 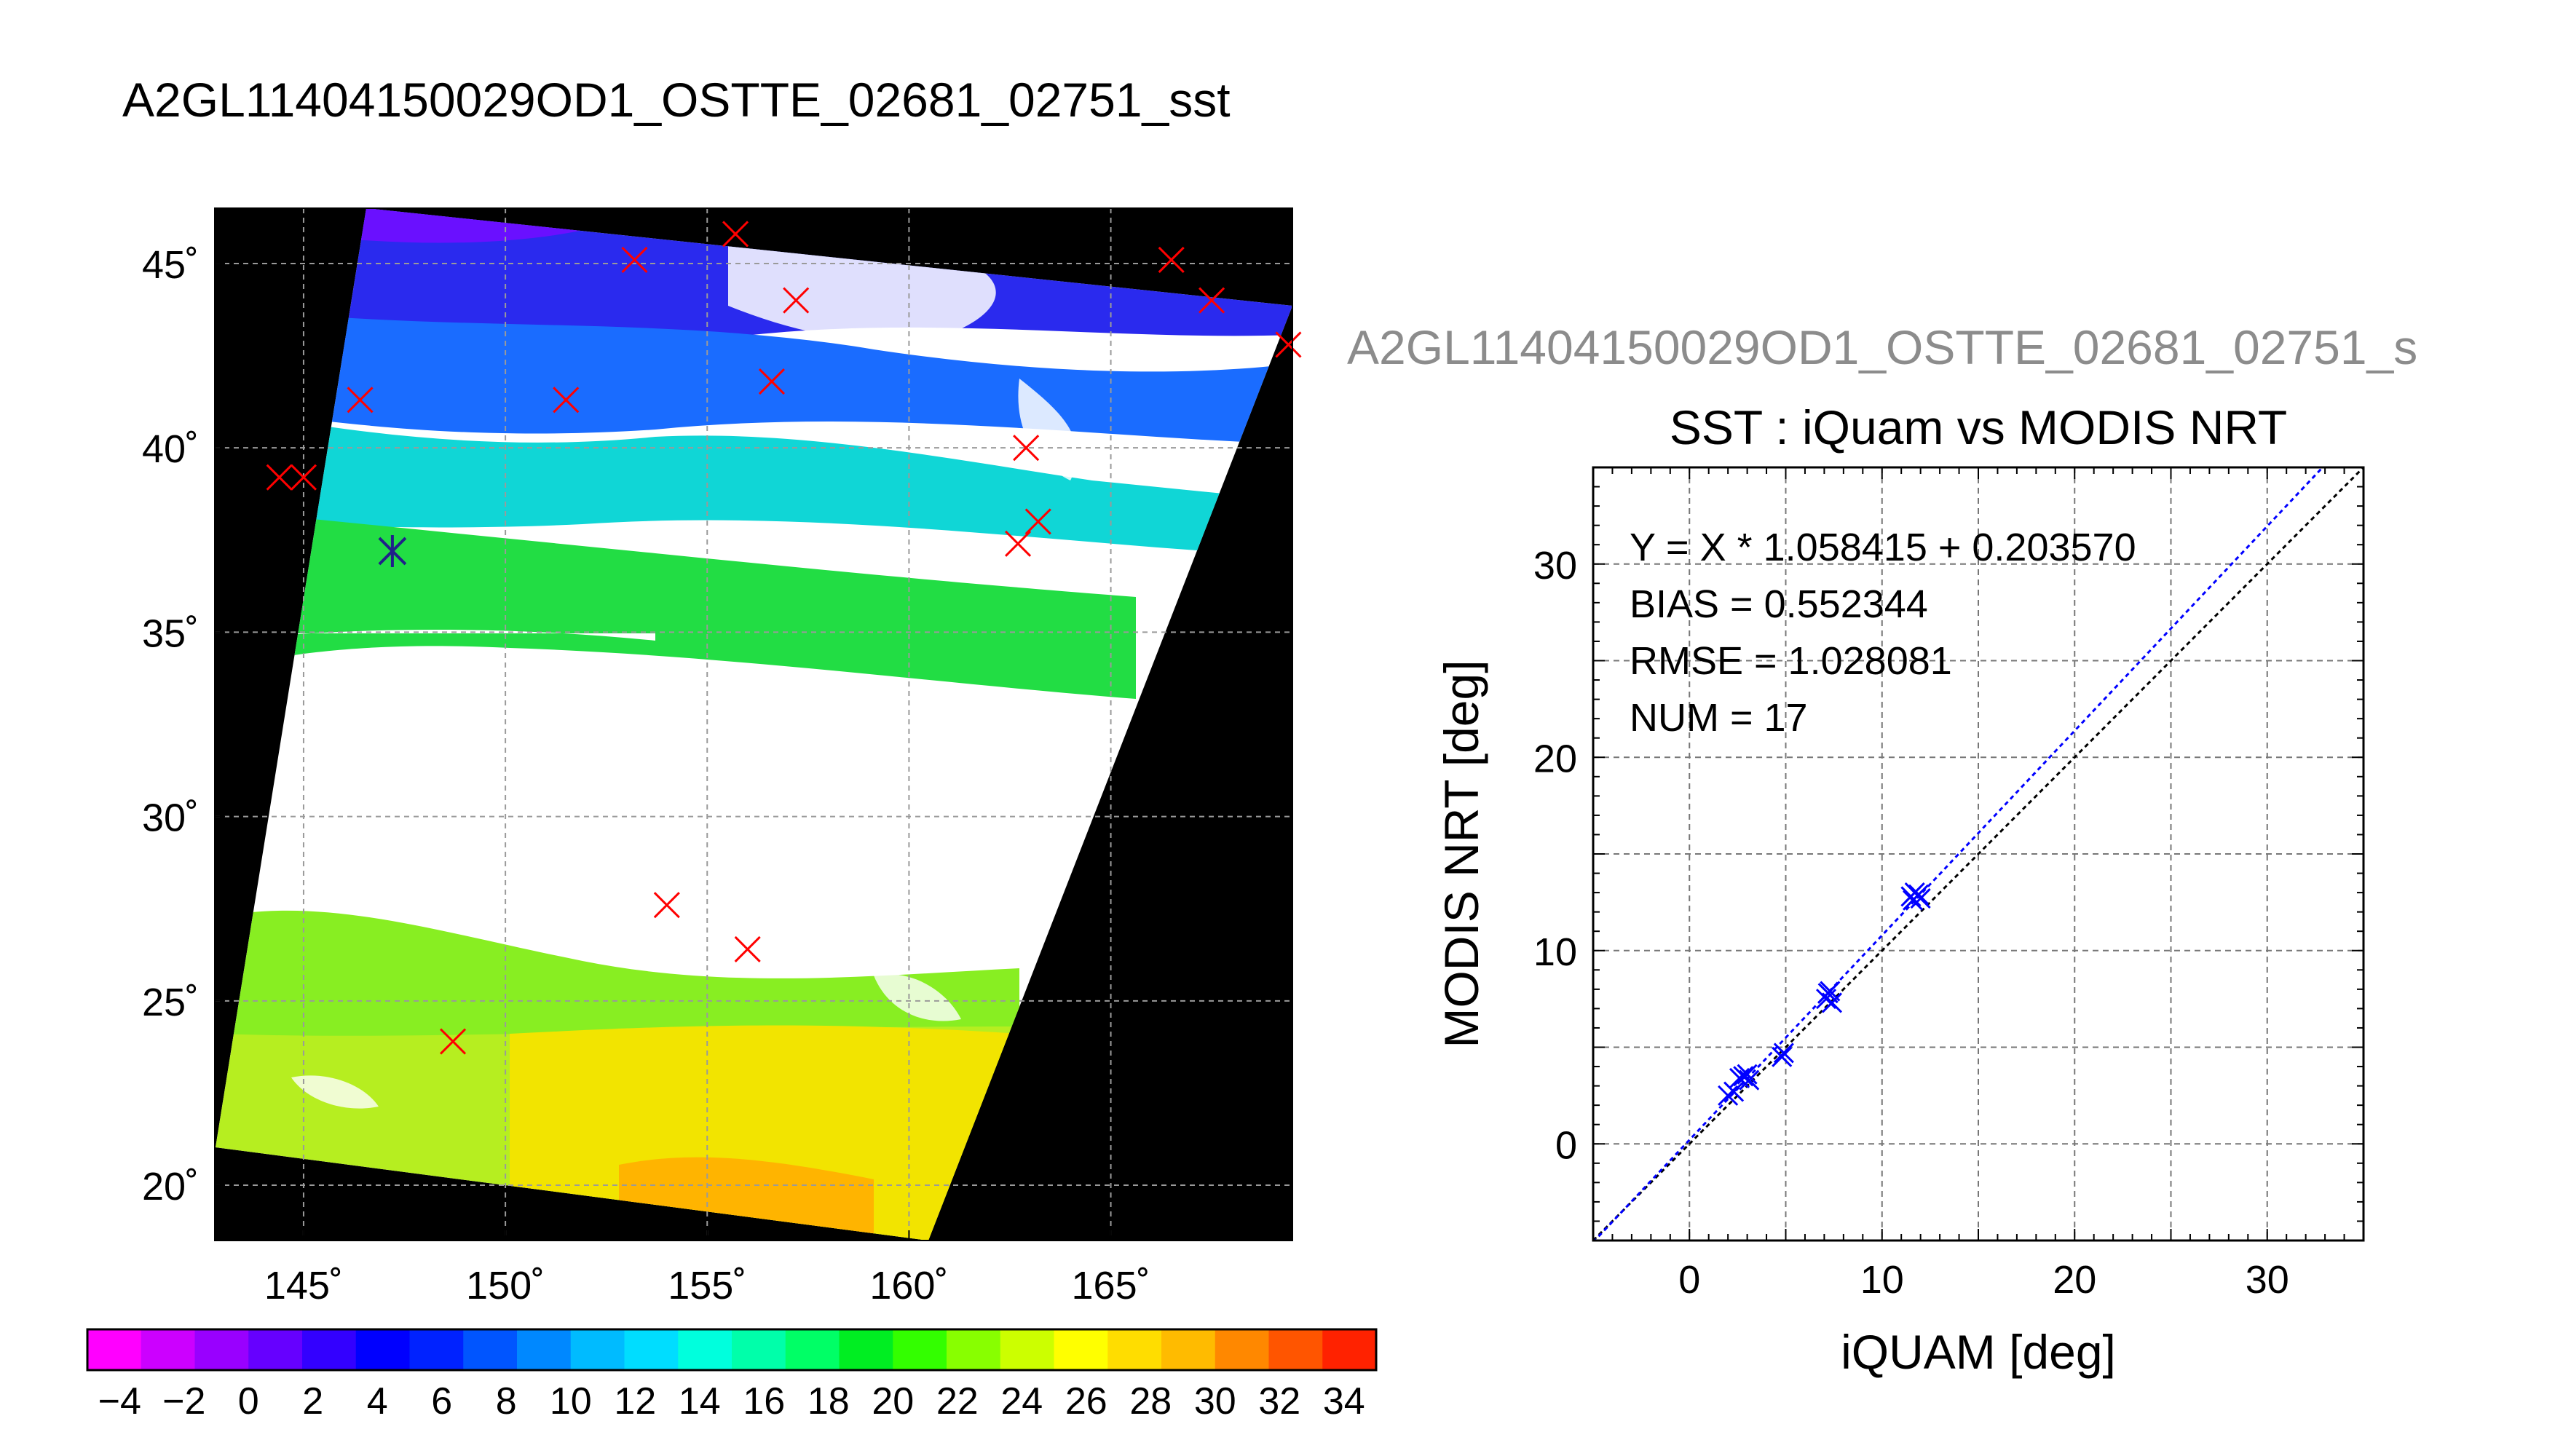 What do you see at coordinates (1086, 1401) in the screenshot?
I see `colorbar-tick-label: 26` at bounding box center [1086, 1401].